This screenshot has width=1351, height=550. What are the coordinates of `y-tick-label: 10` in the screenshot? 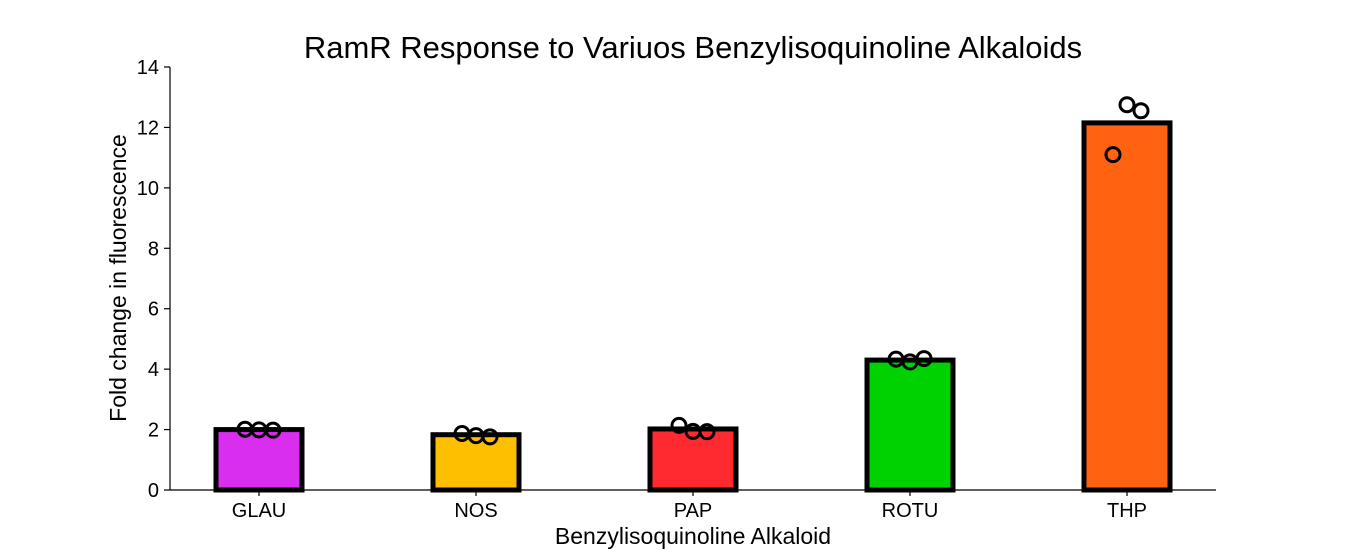 It's located at (148, 189).